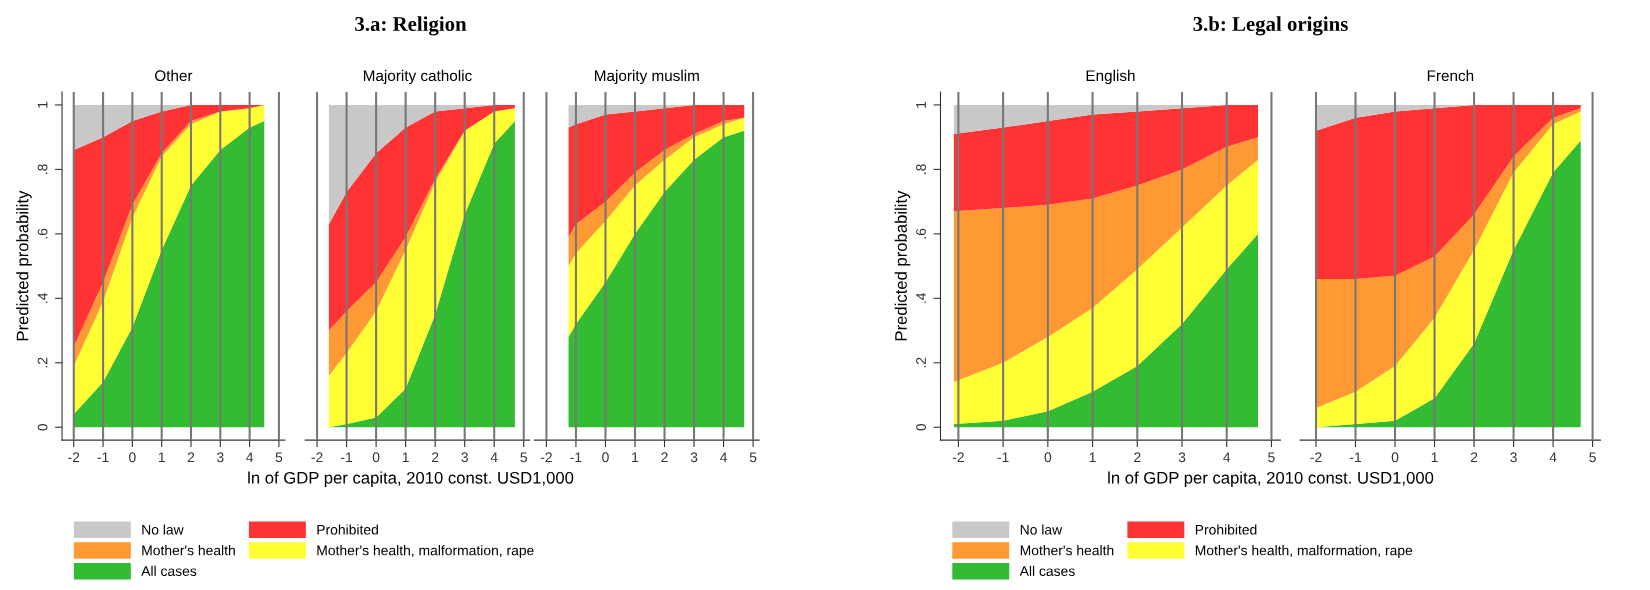 The height and width of the screenshot is (590, 1650). I want to click on chart-subtitle: Other, so click(174, 75).